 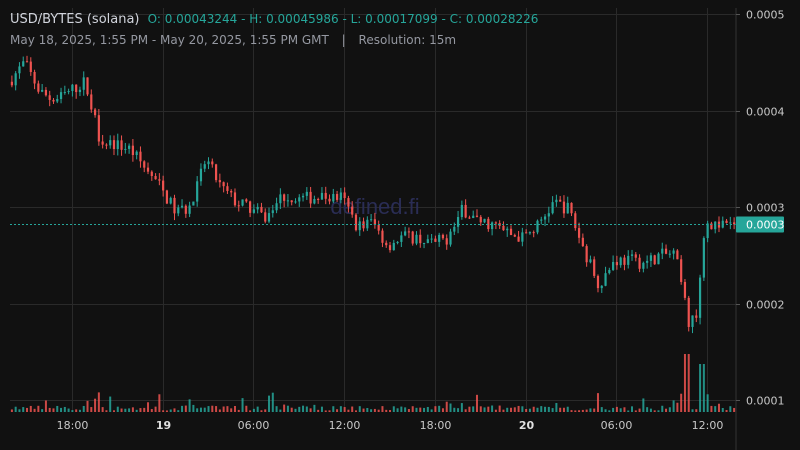 What do you see at coordinates (390, 425) in the screenshot?
I see `time-axis: 18:00 19 06:00 12:00 18:00 20 06:00 12:00` at bounding box center [390, 425].